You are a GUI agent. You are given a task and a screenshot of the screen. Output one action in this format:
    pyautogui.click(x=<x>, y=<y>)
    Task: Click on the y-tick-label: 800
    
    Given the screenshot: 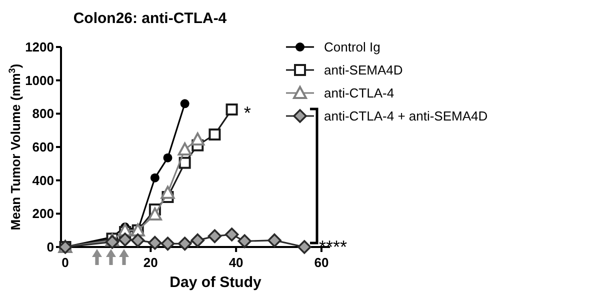 What is the action you would take?
    pyautogui.click(x=43, y=114)
    